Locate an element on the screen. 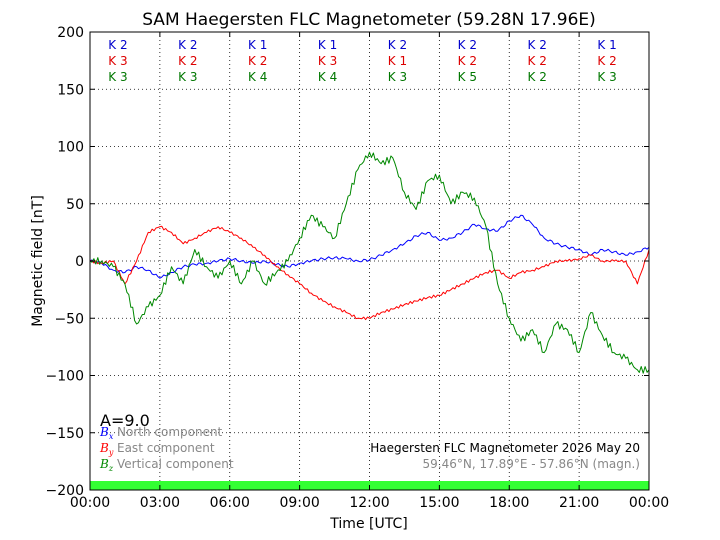  y-tick-label: −150 is located at coordinates (65, 434).